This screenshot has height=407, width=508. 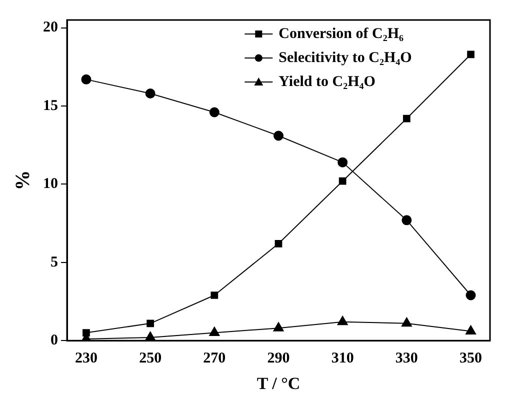 I want to click on x-tick-label: 230, so click(x=86, y=358).